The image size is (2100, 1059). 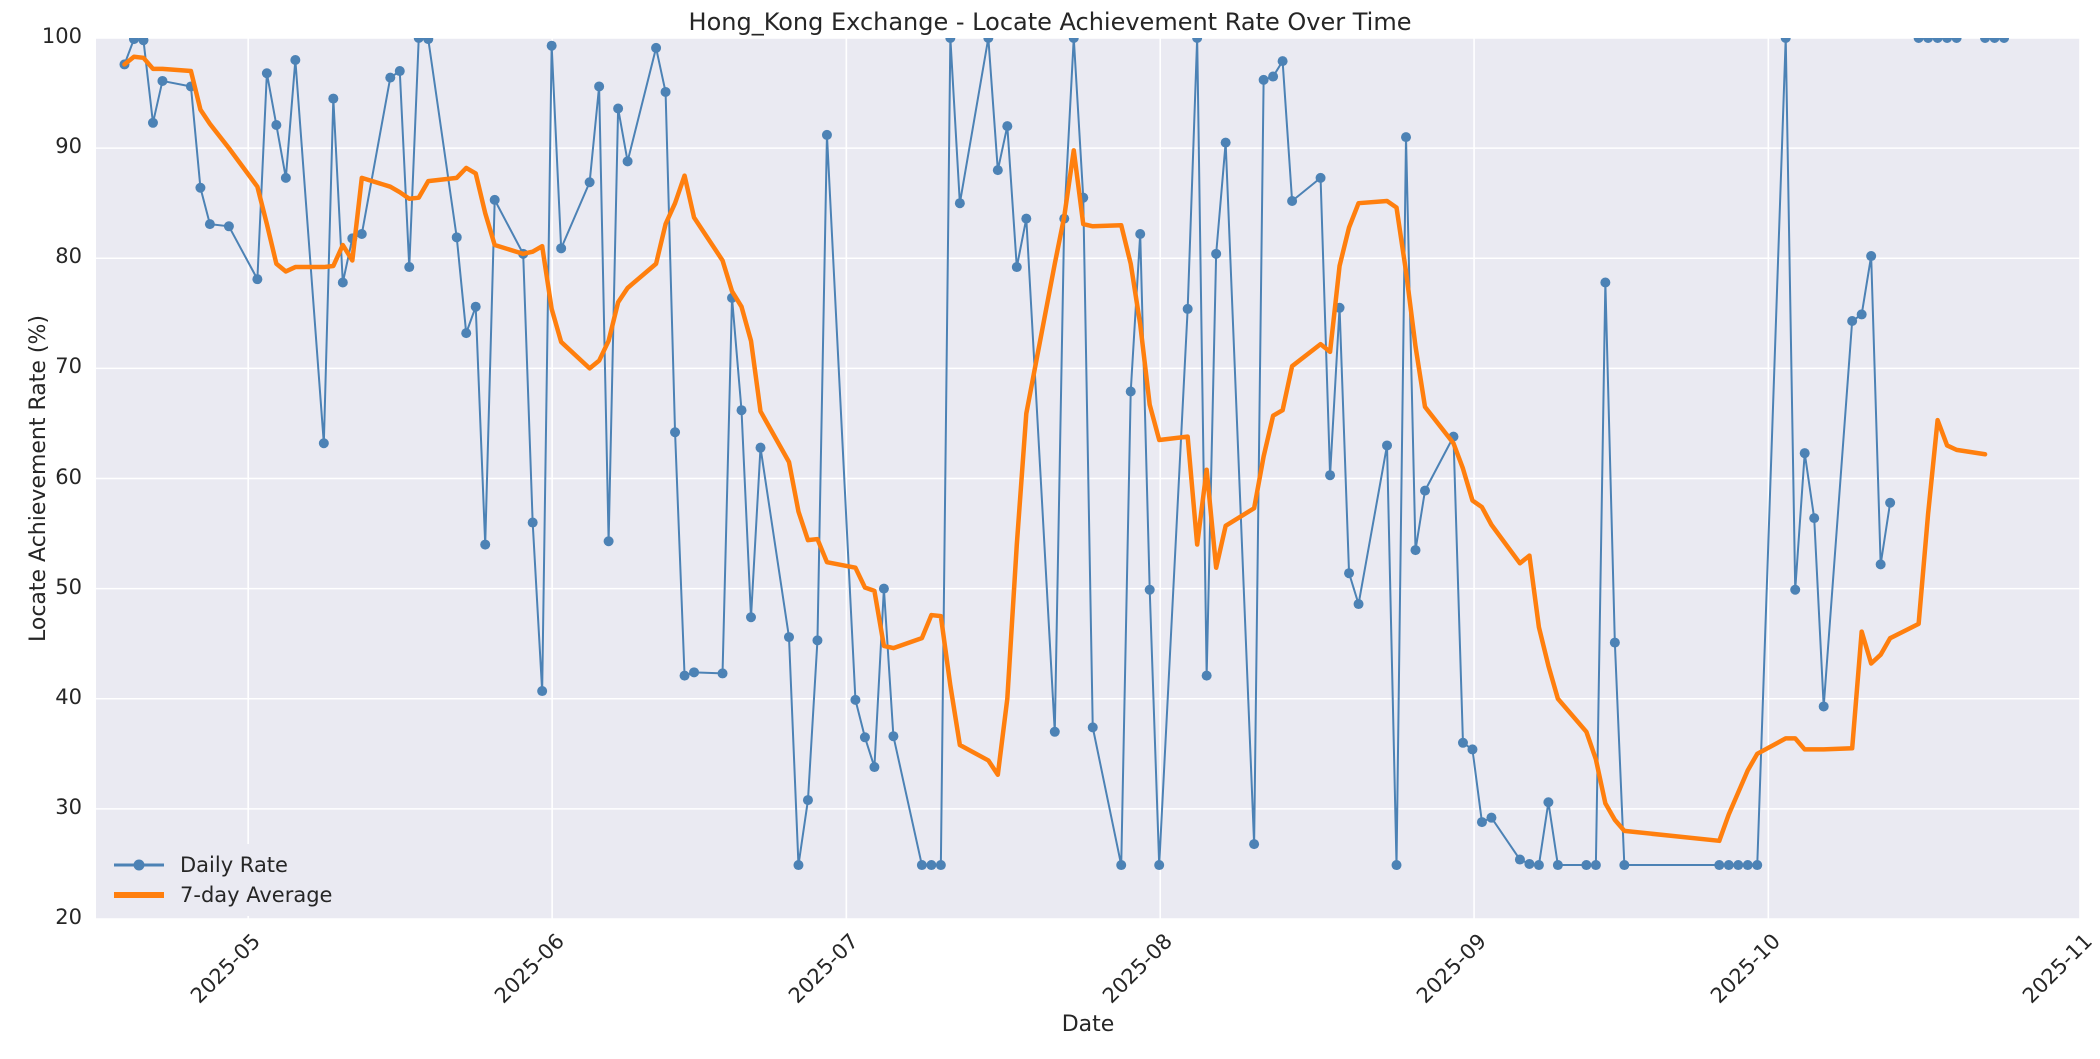 What do you see at coordinates (1138, 969) in the screenshot?
I see `x-tick-label: 2025-08` at bounding box center [1138, 969].